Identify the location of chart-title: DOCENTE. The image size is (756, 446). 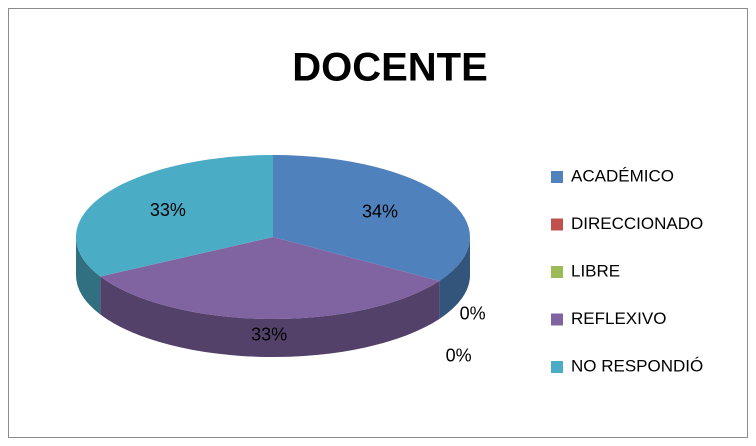
(390, 68).